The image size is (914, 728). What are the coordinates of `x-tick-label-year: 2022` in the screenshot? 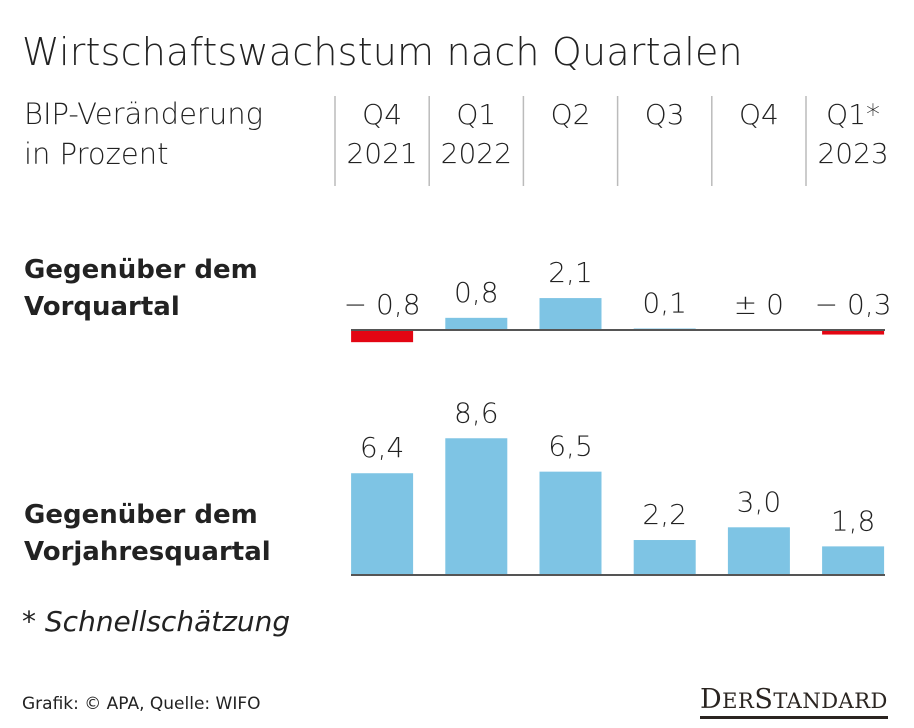 It's located at (476, 153).